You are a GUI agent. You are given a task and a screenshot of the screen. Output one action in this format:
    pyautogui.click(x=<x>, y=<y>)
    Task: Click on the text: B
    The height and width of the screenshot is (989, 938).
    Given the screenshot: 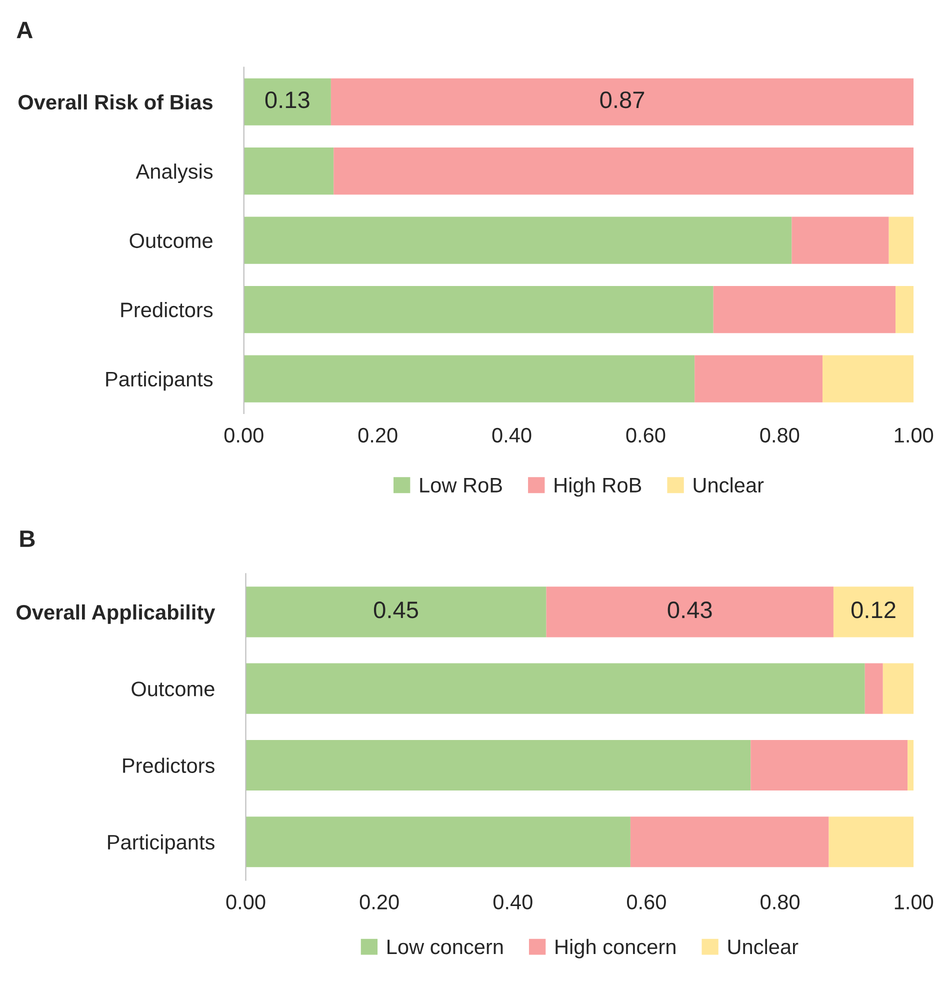 What is the action you would take?
    pyautogui.click(x=27, y=538)
    